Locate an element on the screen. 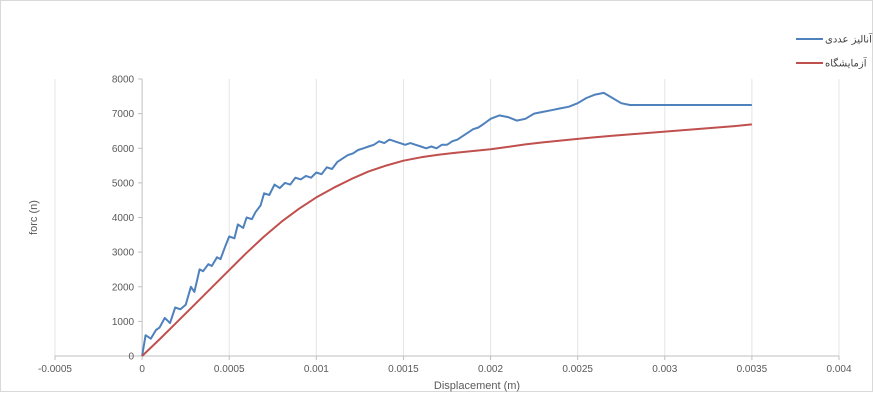  legend-label-experimental: آزمایشگاه is located at coordinates (846, 63).